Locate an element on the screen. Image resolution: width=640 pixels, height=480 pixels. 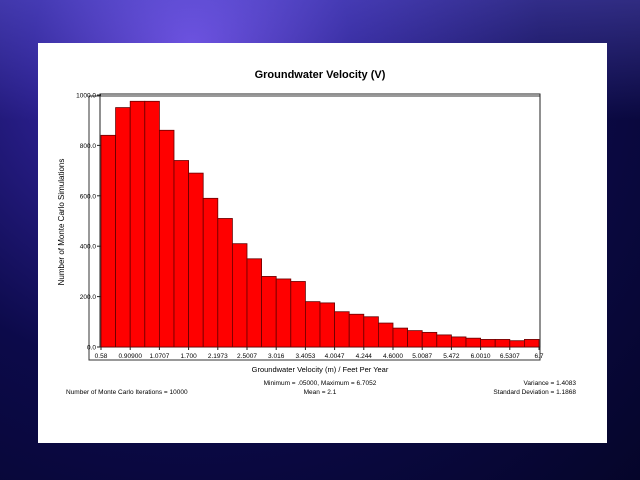
x-tick-label: 0.90900 is located at coordinates (130, 356).